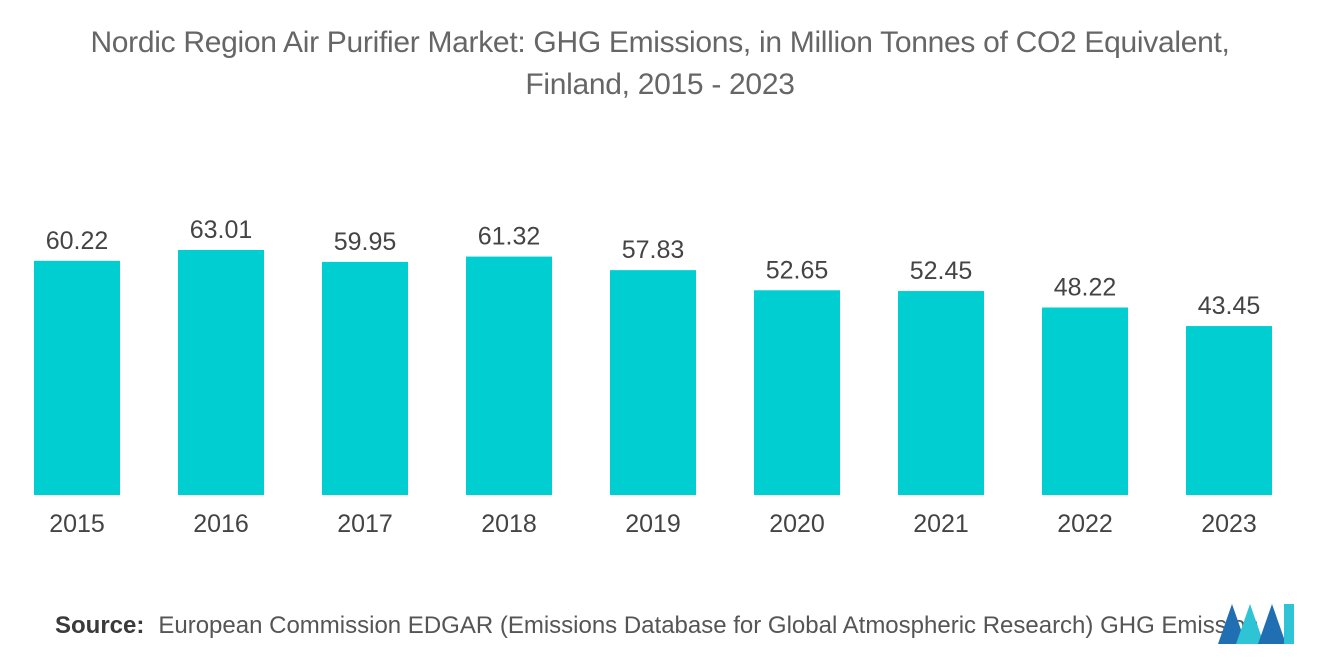  What do you see at coordinates (1229, 306) in the screenshot?
I see `value-label-2023: 43.45` at bounding box center [1229, 306].